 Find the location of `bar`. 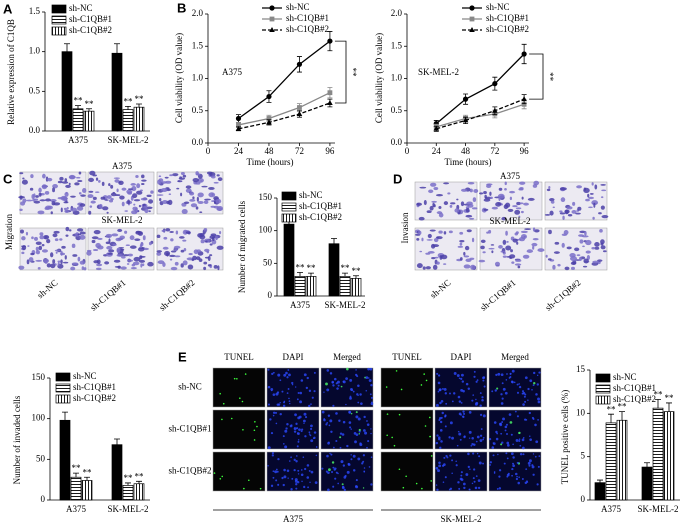

bar is located at coordinates (128, 493).